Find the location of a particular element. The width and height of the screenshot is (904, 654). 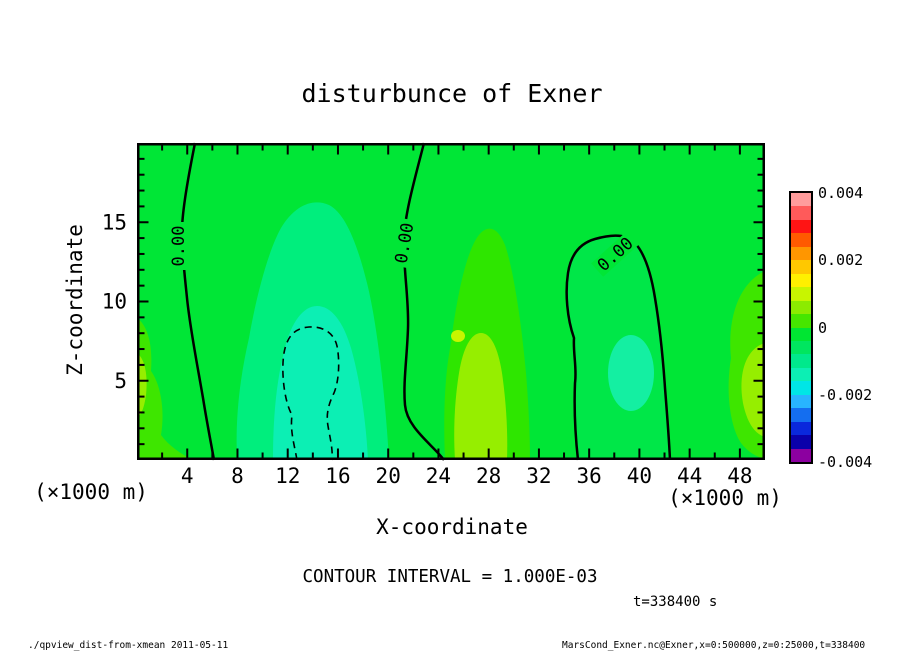

tick-label: 44 is located at coordinates (689, 476).